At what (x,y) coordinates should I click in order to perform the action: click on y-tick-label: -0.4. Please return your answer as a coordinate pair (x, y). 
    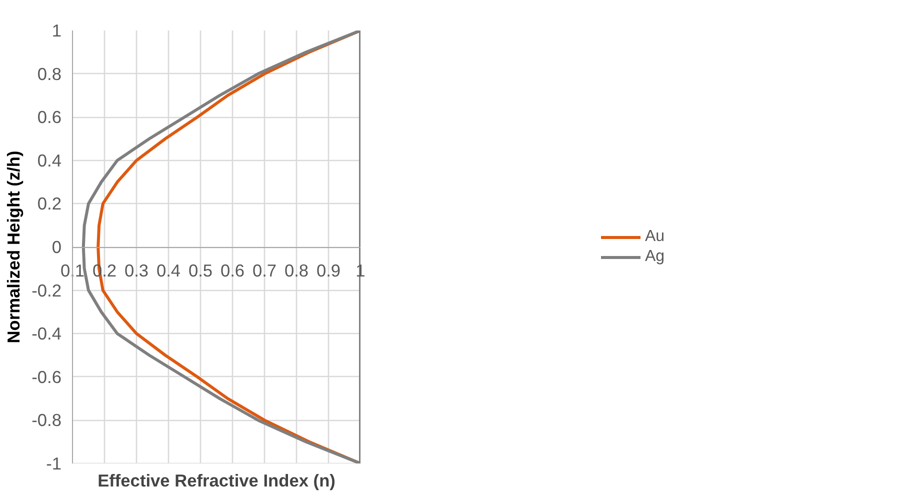
    Looking at the image, I should click on (47, 334).